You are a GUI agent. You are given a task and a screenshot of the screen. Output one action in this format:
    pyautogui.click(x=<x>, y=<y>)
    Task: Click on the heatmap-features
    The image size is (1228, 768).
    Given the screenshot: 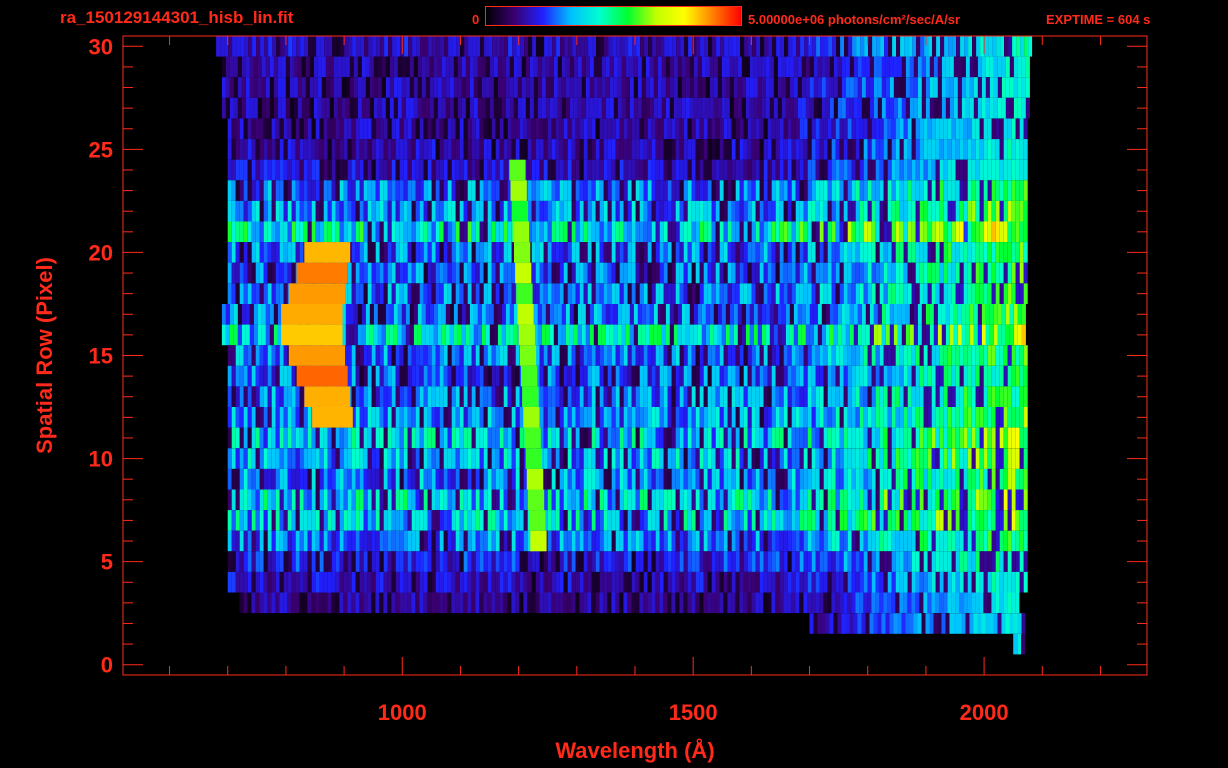 What is the action you would take?
    pyautogui.click(x=414, y=355)
    